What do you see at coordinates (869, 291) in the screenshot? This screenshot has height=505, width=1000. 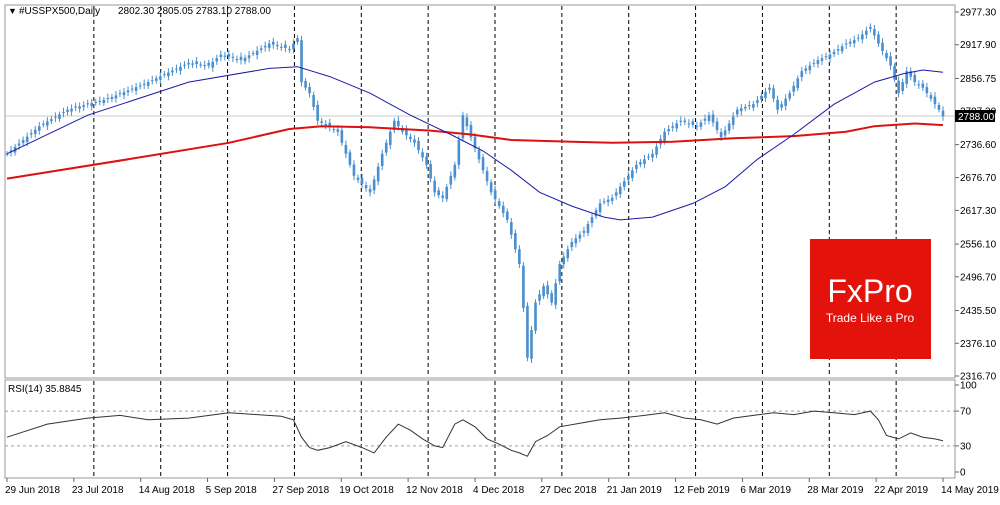 I see `logo-text: FxPro` at bounding box center [869, 291].